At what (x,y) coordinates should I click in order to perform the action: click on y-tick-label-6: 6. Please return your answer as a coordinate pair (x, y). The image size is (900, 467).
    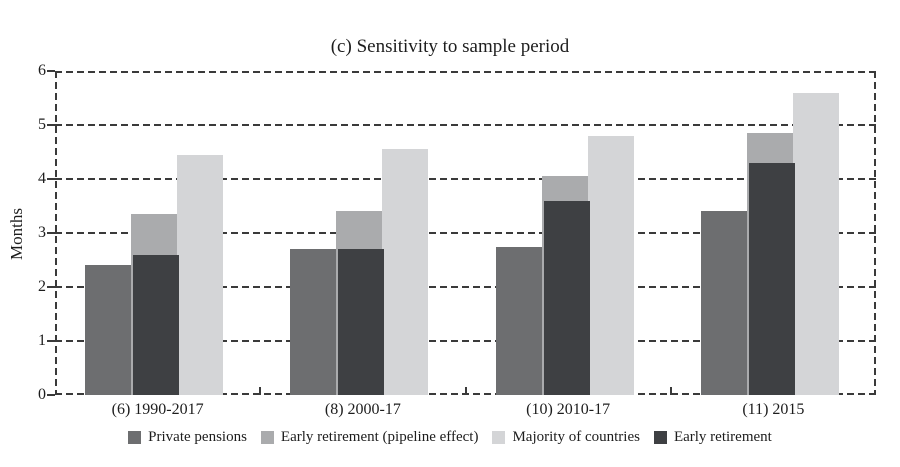
    Looking at the image, I should click on (42, 70).